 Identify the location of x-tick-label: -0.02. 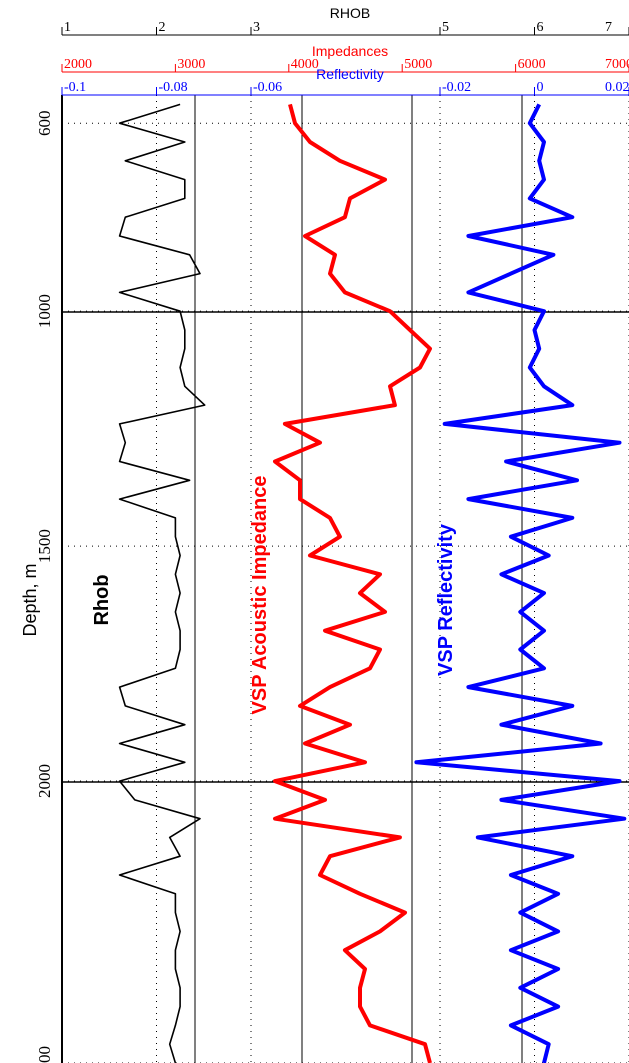
(456, 87).